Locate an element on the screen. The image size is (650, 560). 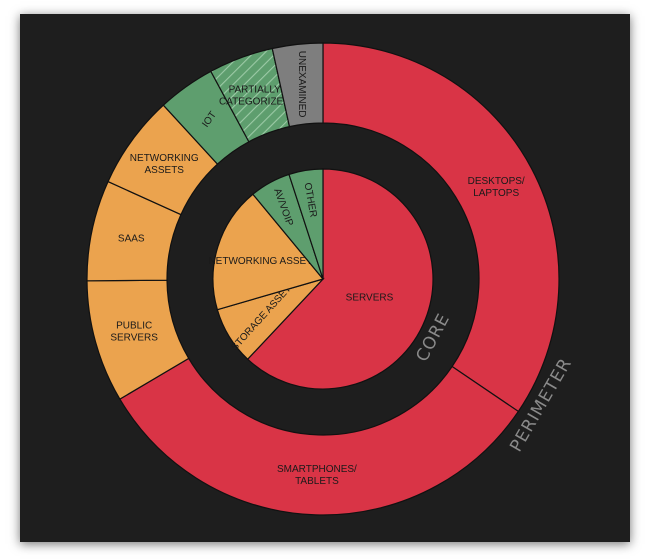
slice-label-perimeter-partially-categorized: PARTIALLY CATEGORIZED is located at coordinates (254, 95).